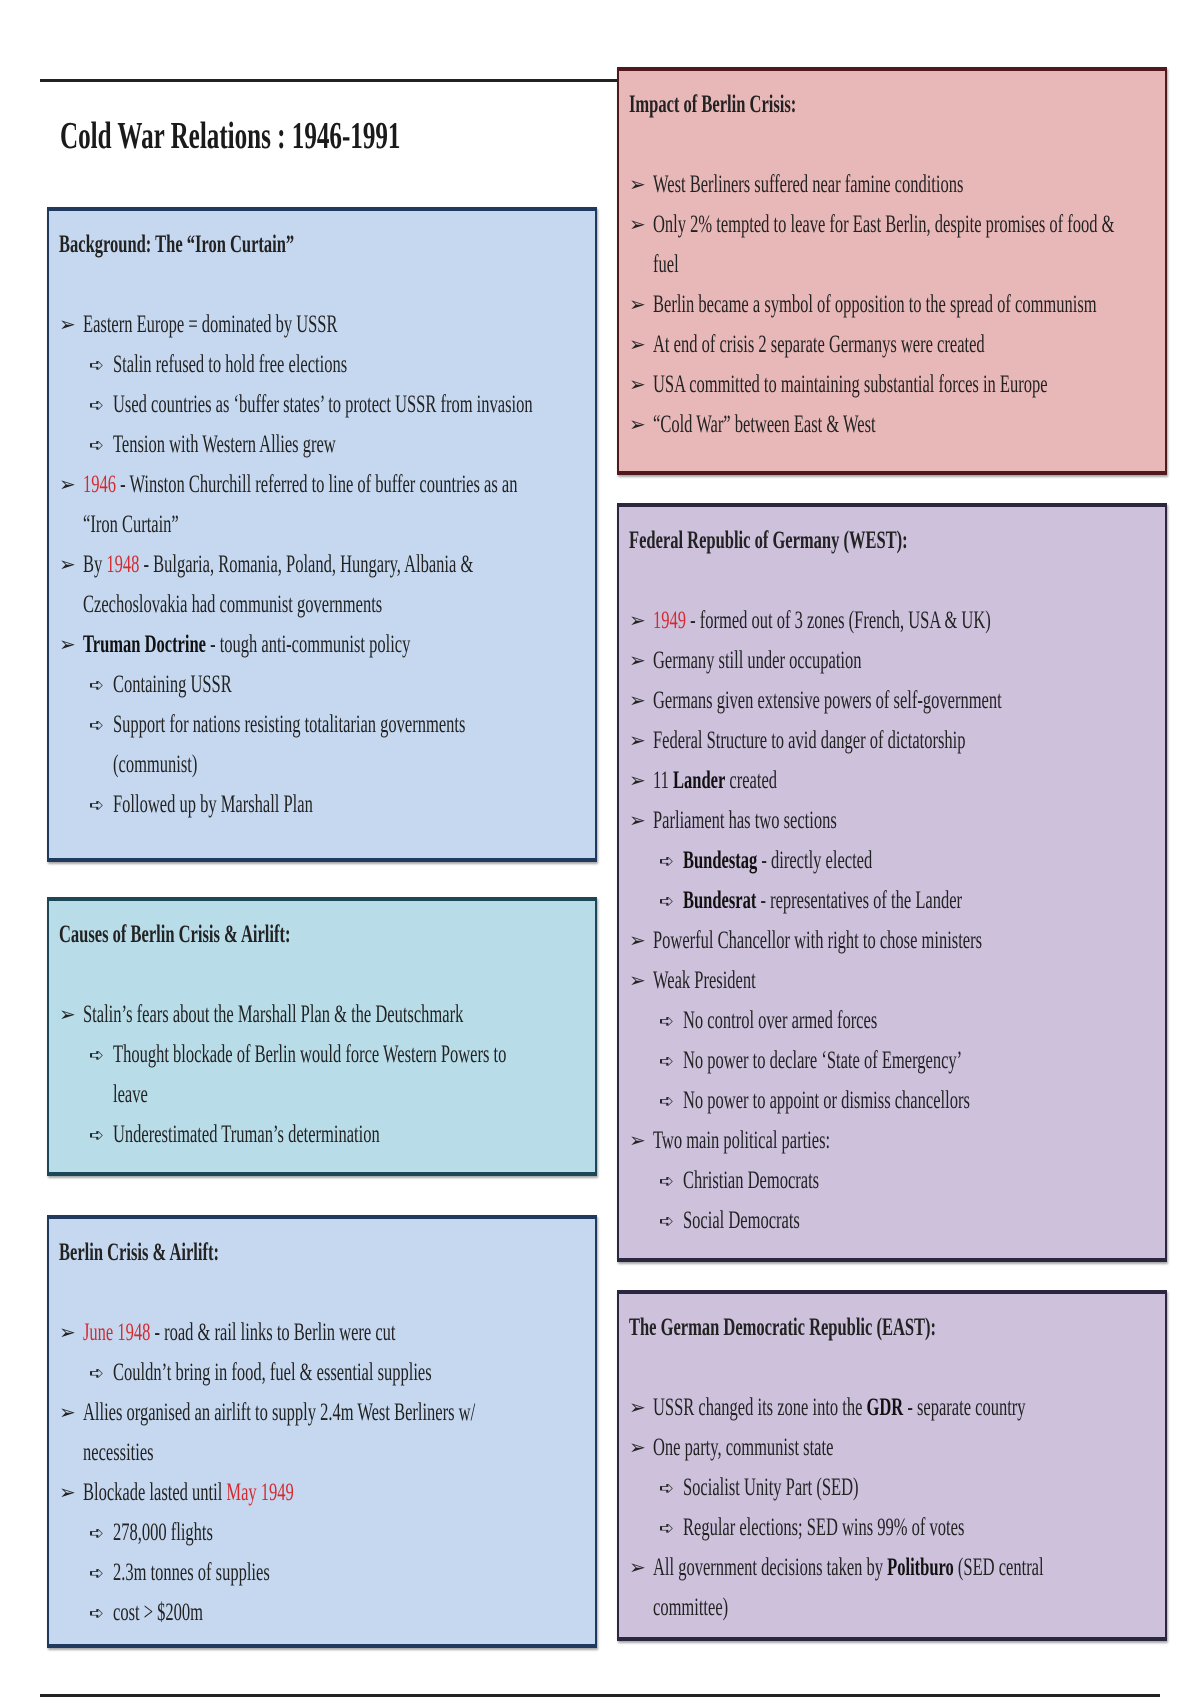 This screenshot has height=1700, width=1200. I want to click on bold-term: Truman Doctrine, so click(144, 644).